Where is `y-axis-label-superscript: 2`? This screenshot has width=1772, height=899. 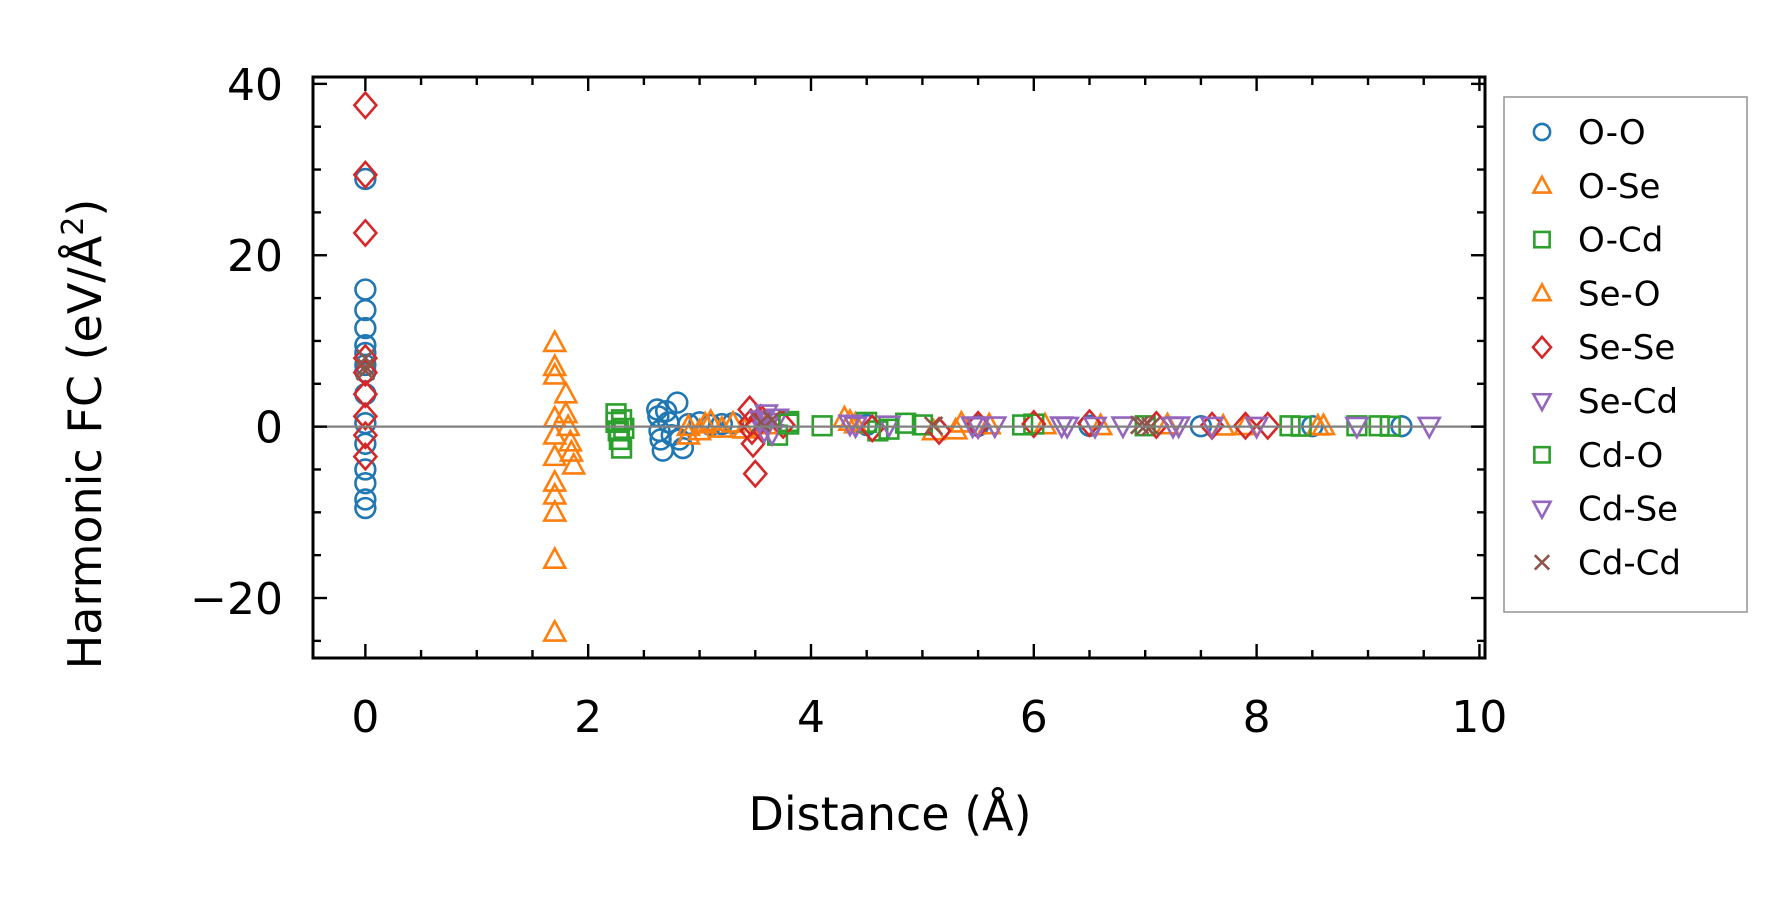 y-axis-label-superscript: 2 is located at coordinates (73, 226).